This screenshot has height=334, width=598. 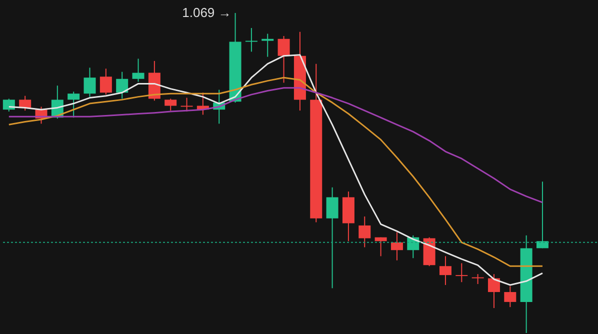 I want to click on annotation: 1.069 →, so click(x=207, y=12).